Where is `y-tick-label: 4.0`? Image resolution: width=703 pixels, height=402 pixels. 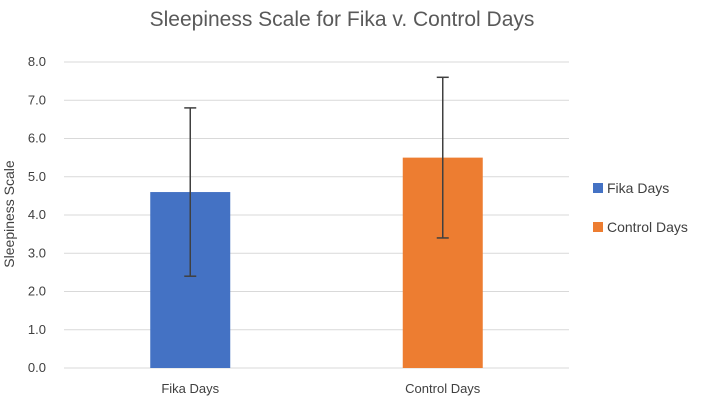
y-tick-label: 4.0 is located at coordinates (37, 214).